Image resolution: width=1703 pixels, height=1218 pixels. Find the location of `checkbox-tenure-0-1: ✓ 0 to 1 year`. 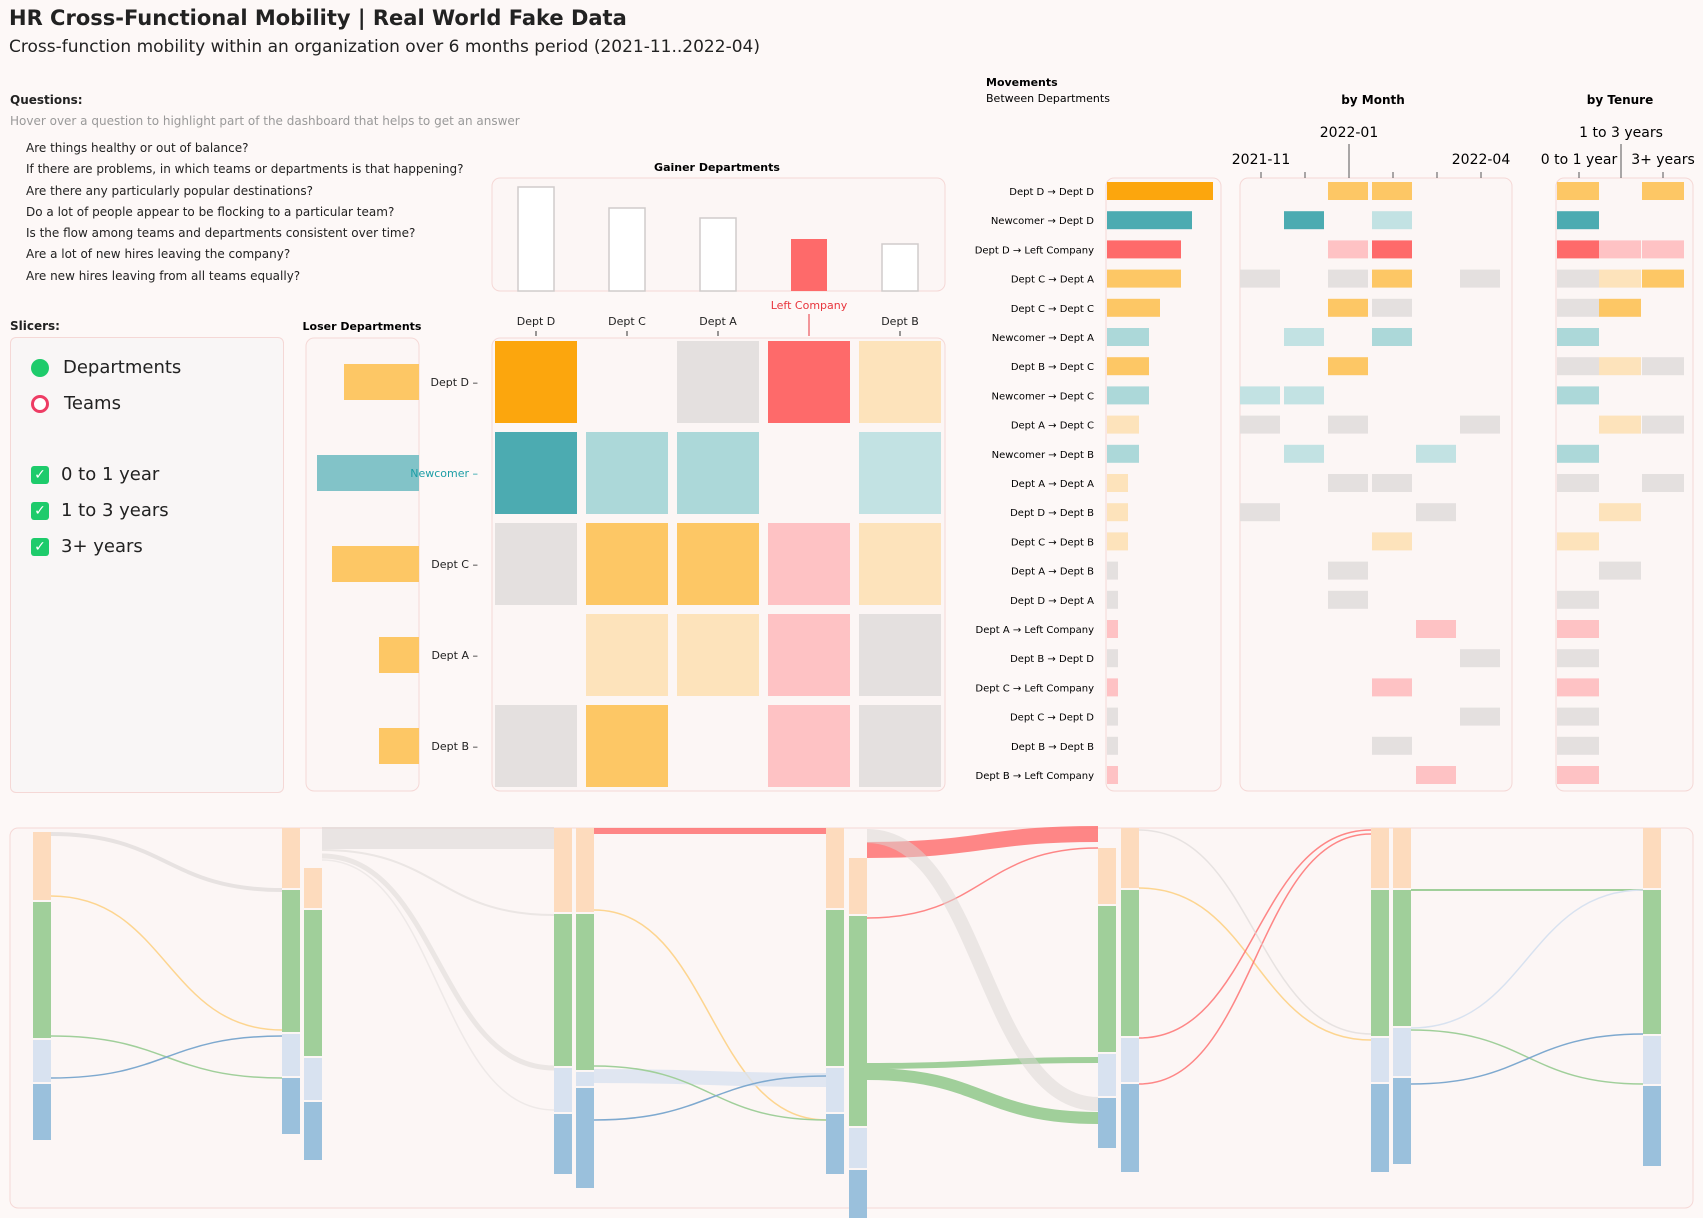

checkbox-tenure-0-1: ✓ 0 to 1 year is located at coordinates (95, 474).